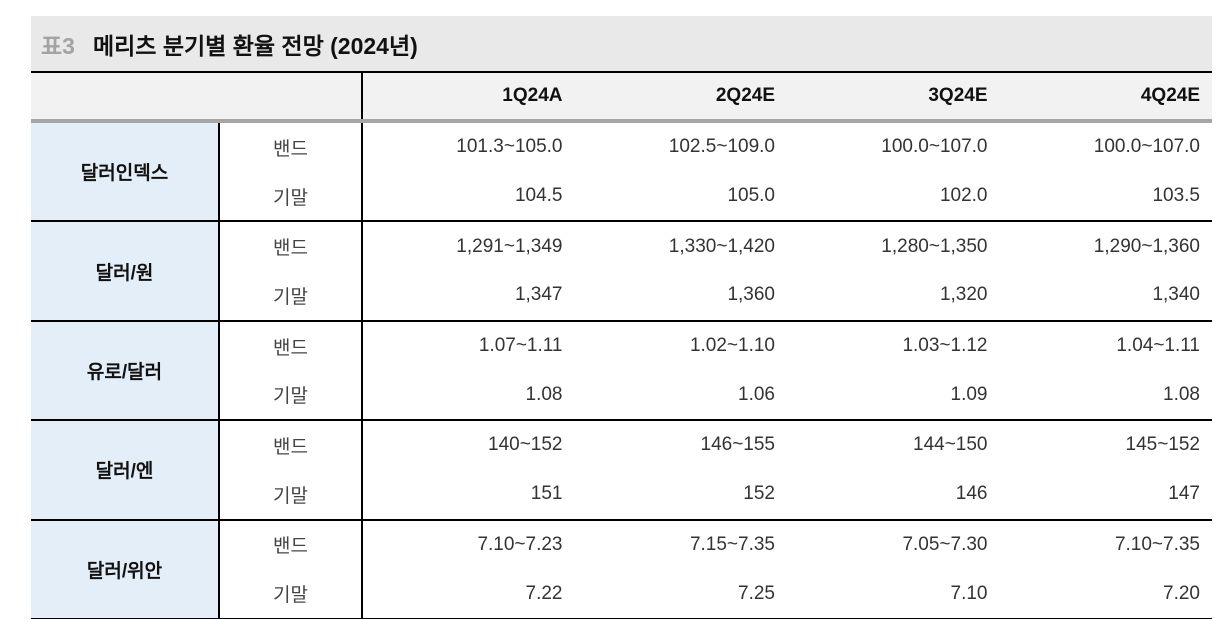 The width and height of the screenshot is (1229, 619). I want to click on table-title-text: 메리츠 분기별 환율 전망 (2024년), so click(255, 45).